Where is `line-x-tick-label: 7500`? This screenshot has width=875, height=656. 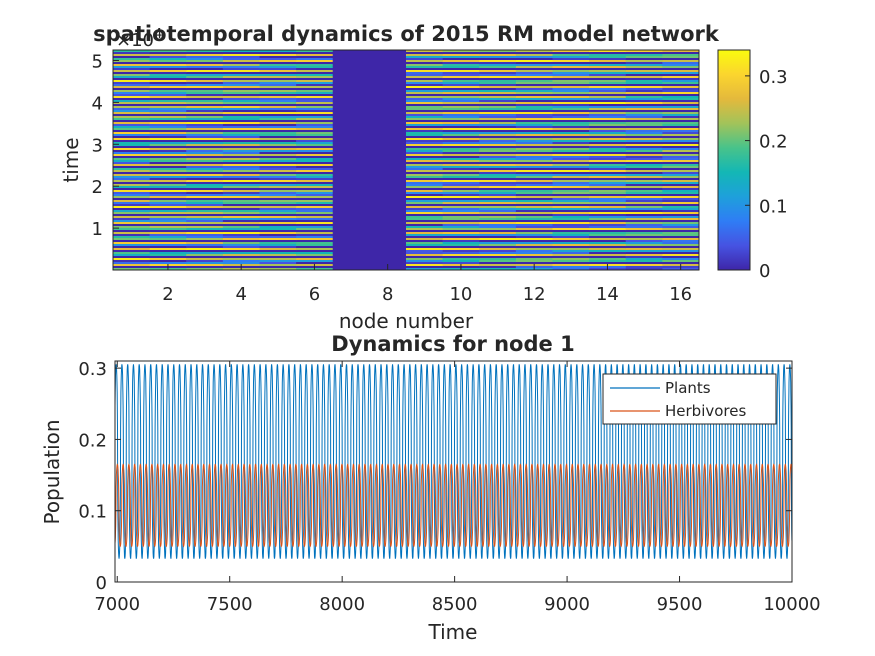
line-x-tick-label: 7500 is located at coordinates (230, 604).